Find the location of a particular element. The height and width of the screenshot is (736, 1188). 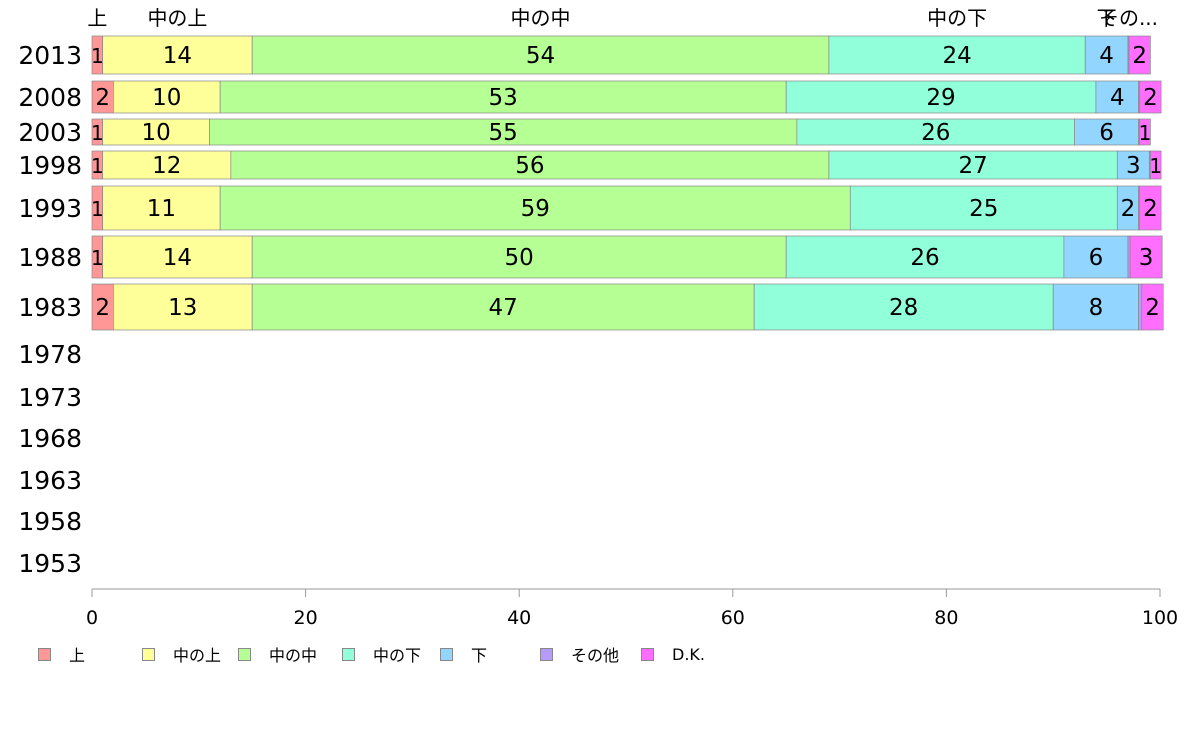

legend-item: 上 is located at coordinates (61, 654).